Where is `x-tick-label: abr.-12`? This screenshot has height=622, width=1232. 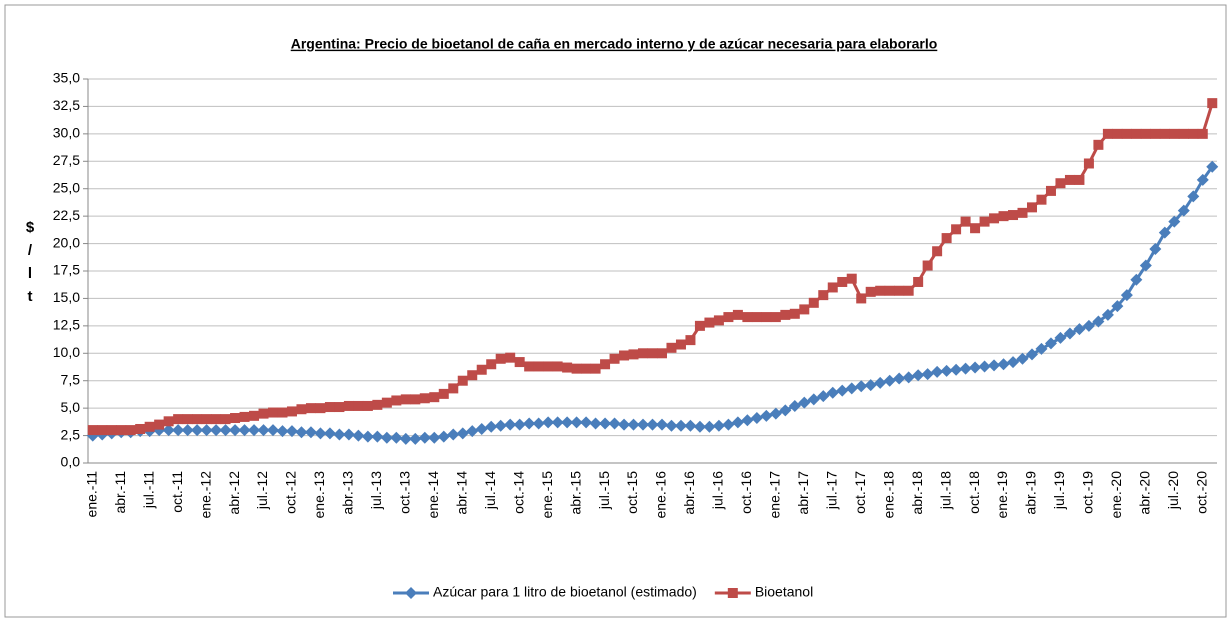 x-tick-label: abr.-12 is located at coordinates (234, 493).